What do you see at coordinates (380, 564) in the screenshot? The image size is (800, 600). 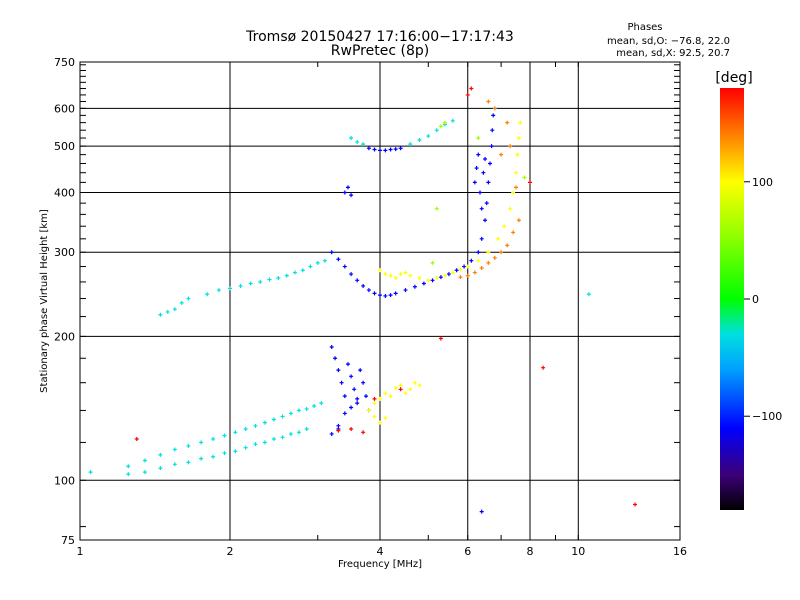 I see `x-axis-label: Frequency [MHz]` at bounding box center [380, 564].